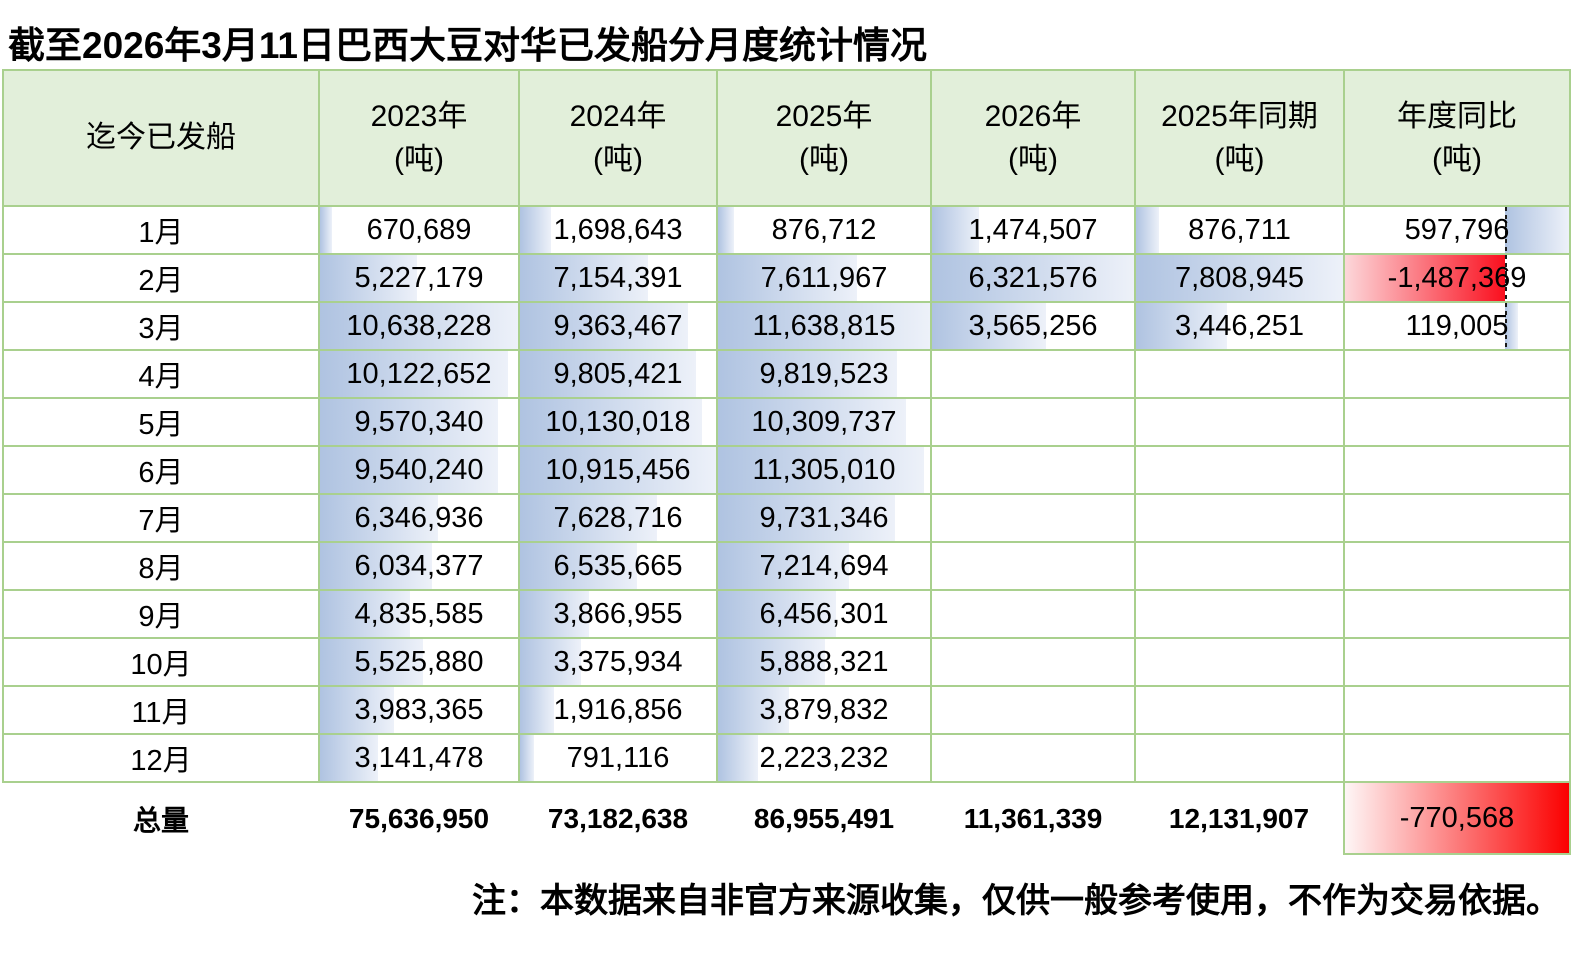 This screenshot has width=1572, height=964. What do you see at coordinates (618, 565) in the screenshot?
I see `cell-value: 6,535,665` at bounding box center [618, 565].